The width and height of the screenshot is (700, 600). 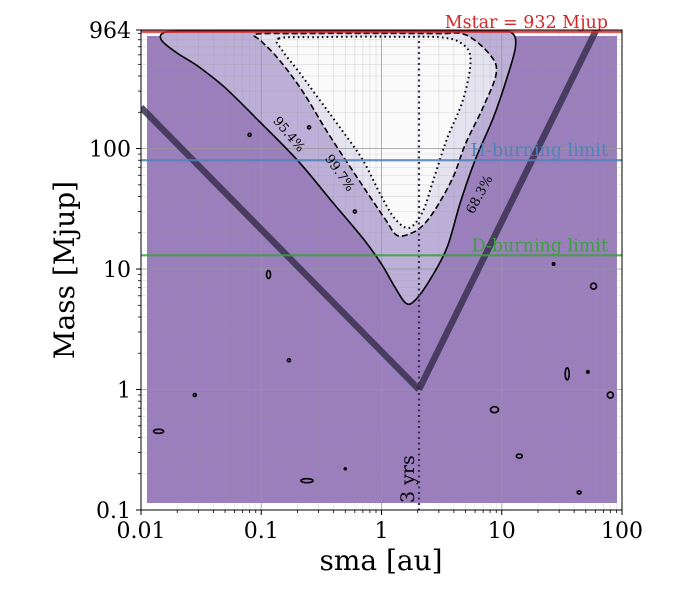 I want to click on period-line: 3 yrs, so click(x=409, y=270).